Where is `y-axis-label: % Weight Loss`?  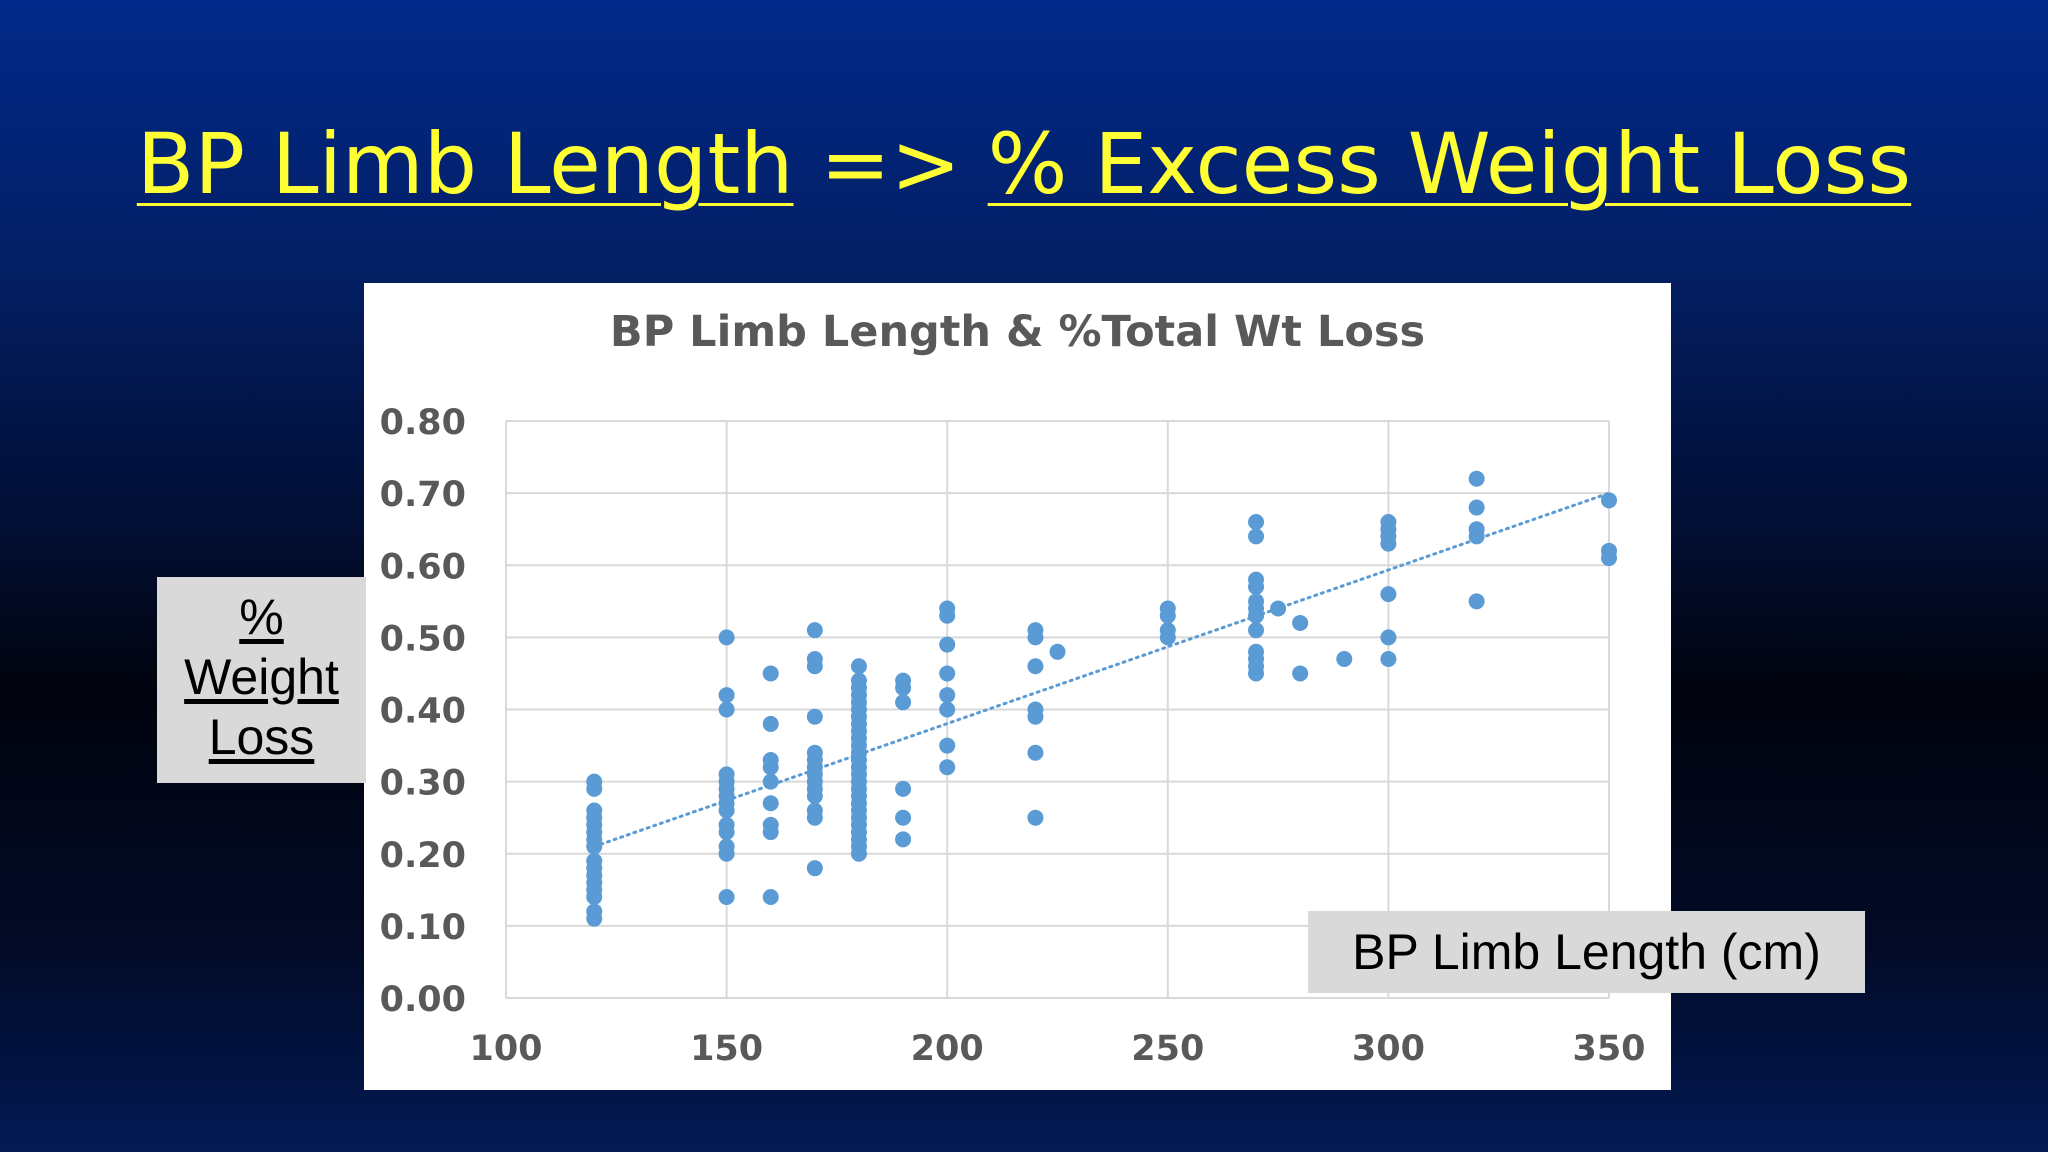 y-axis-label: % Weight Loss is located at coordinates (261, 680).